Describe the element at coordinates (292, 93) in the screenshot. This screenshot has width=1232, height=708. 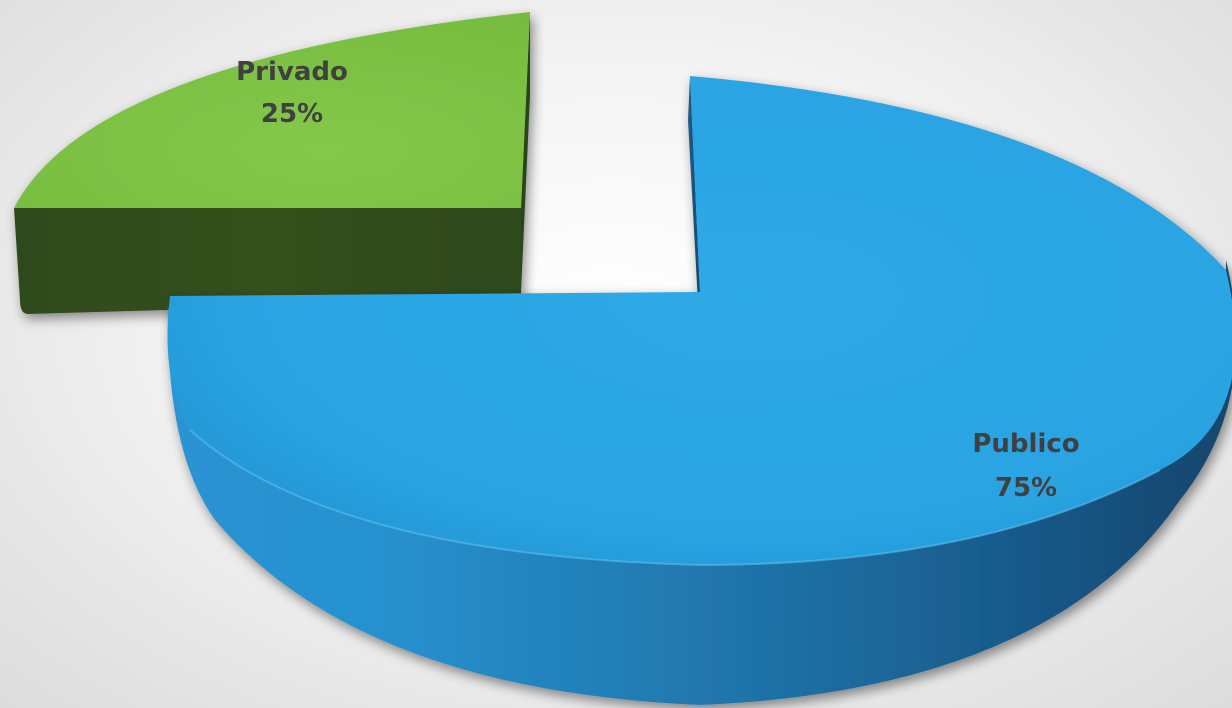
I see `data-label-privado: Privado 25%` at that location.